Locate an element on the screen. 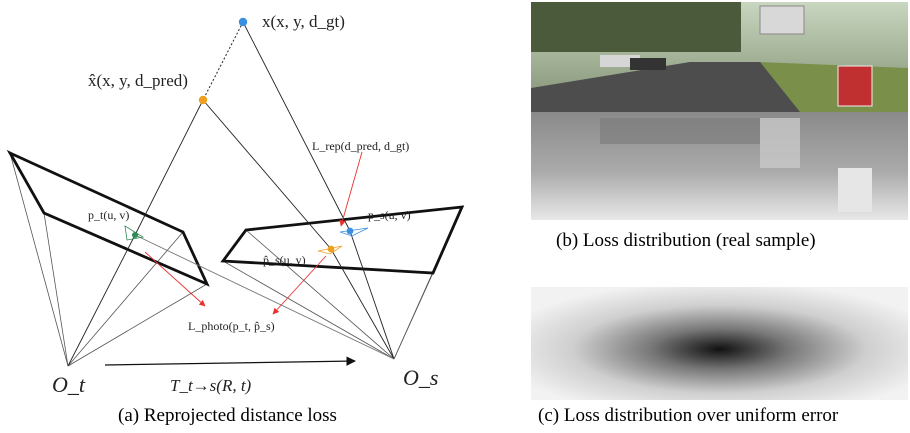  loss-photo-label: L_photo(p_t, p̂_s) is located at coordinates (231, 326).